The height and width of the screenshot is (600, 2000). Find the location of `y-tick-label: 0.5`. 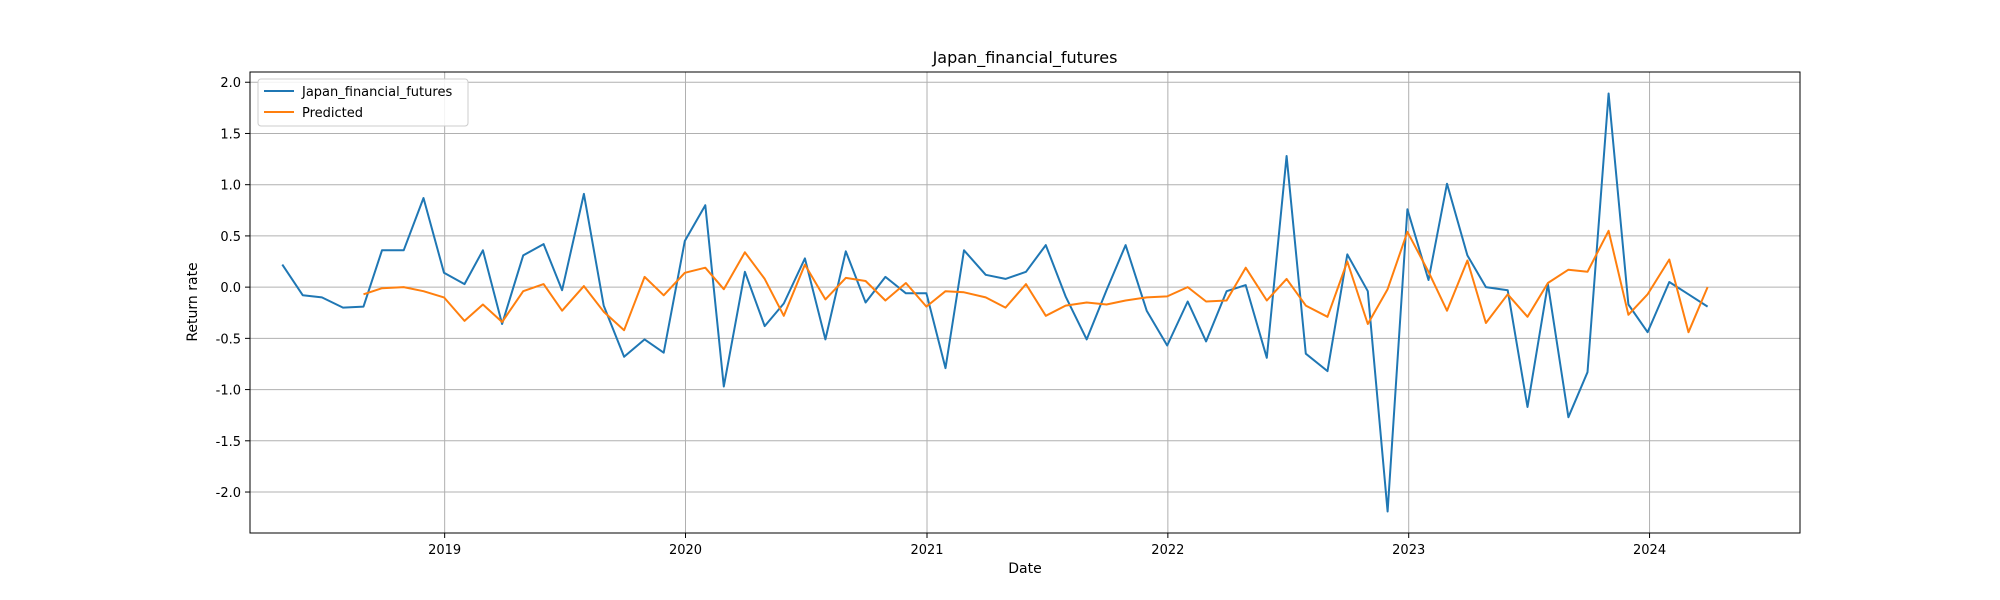

y-tick-label: 0.5 is located at coordinates (230, 237).